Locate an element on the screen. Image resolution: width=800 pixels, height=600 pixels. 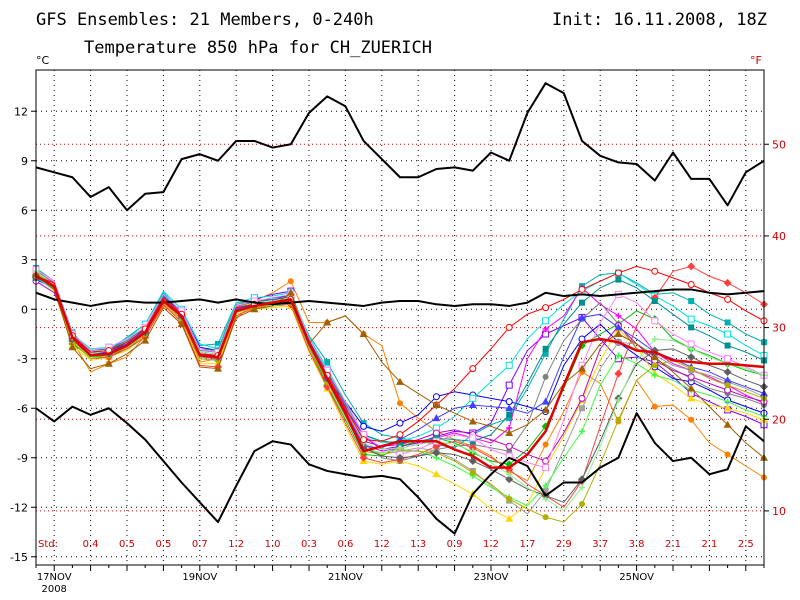
y-tick-label-left: -6 is located at coordinates (22, 408).